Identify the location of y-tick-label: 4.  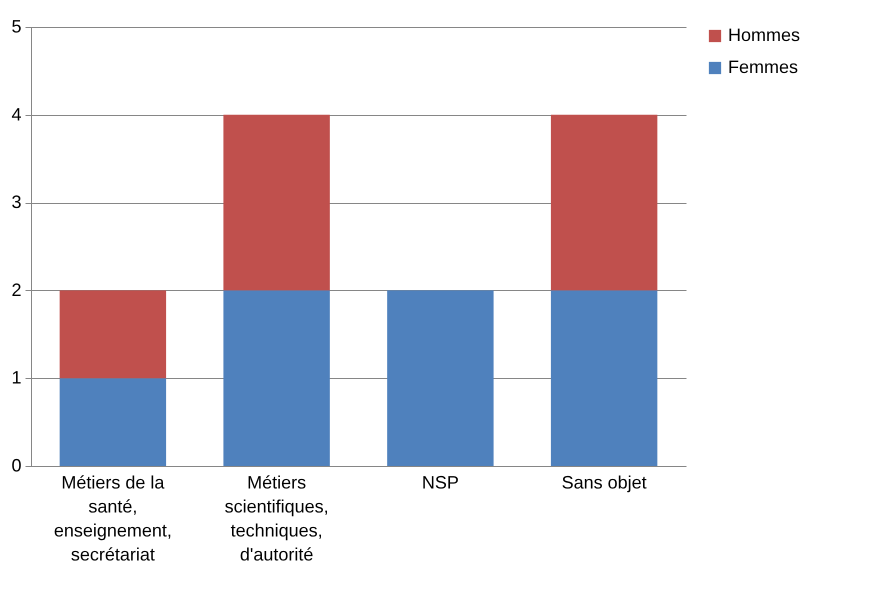
(16, 114).